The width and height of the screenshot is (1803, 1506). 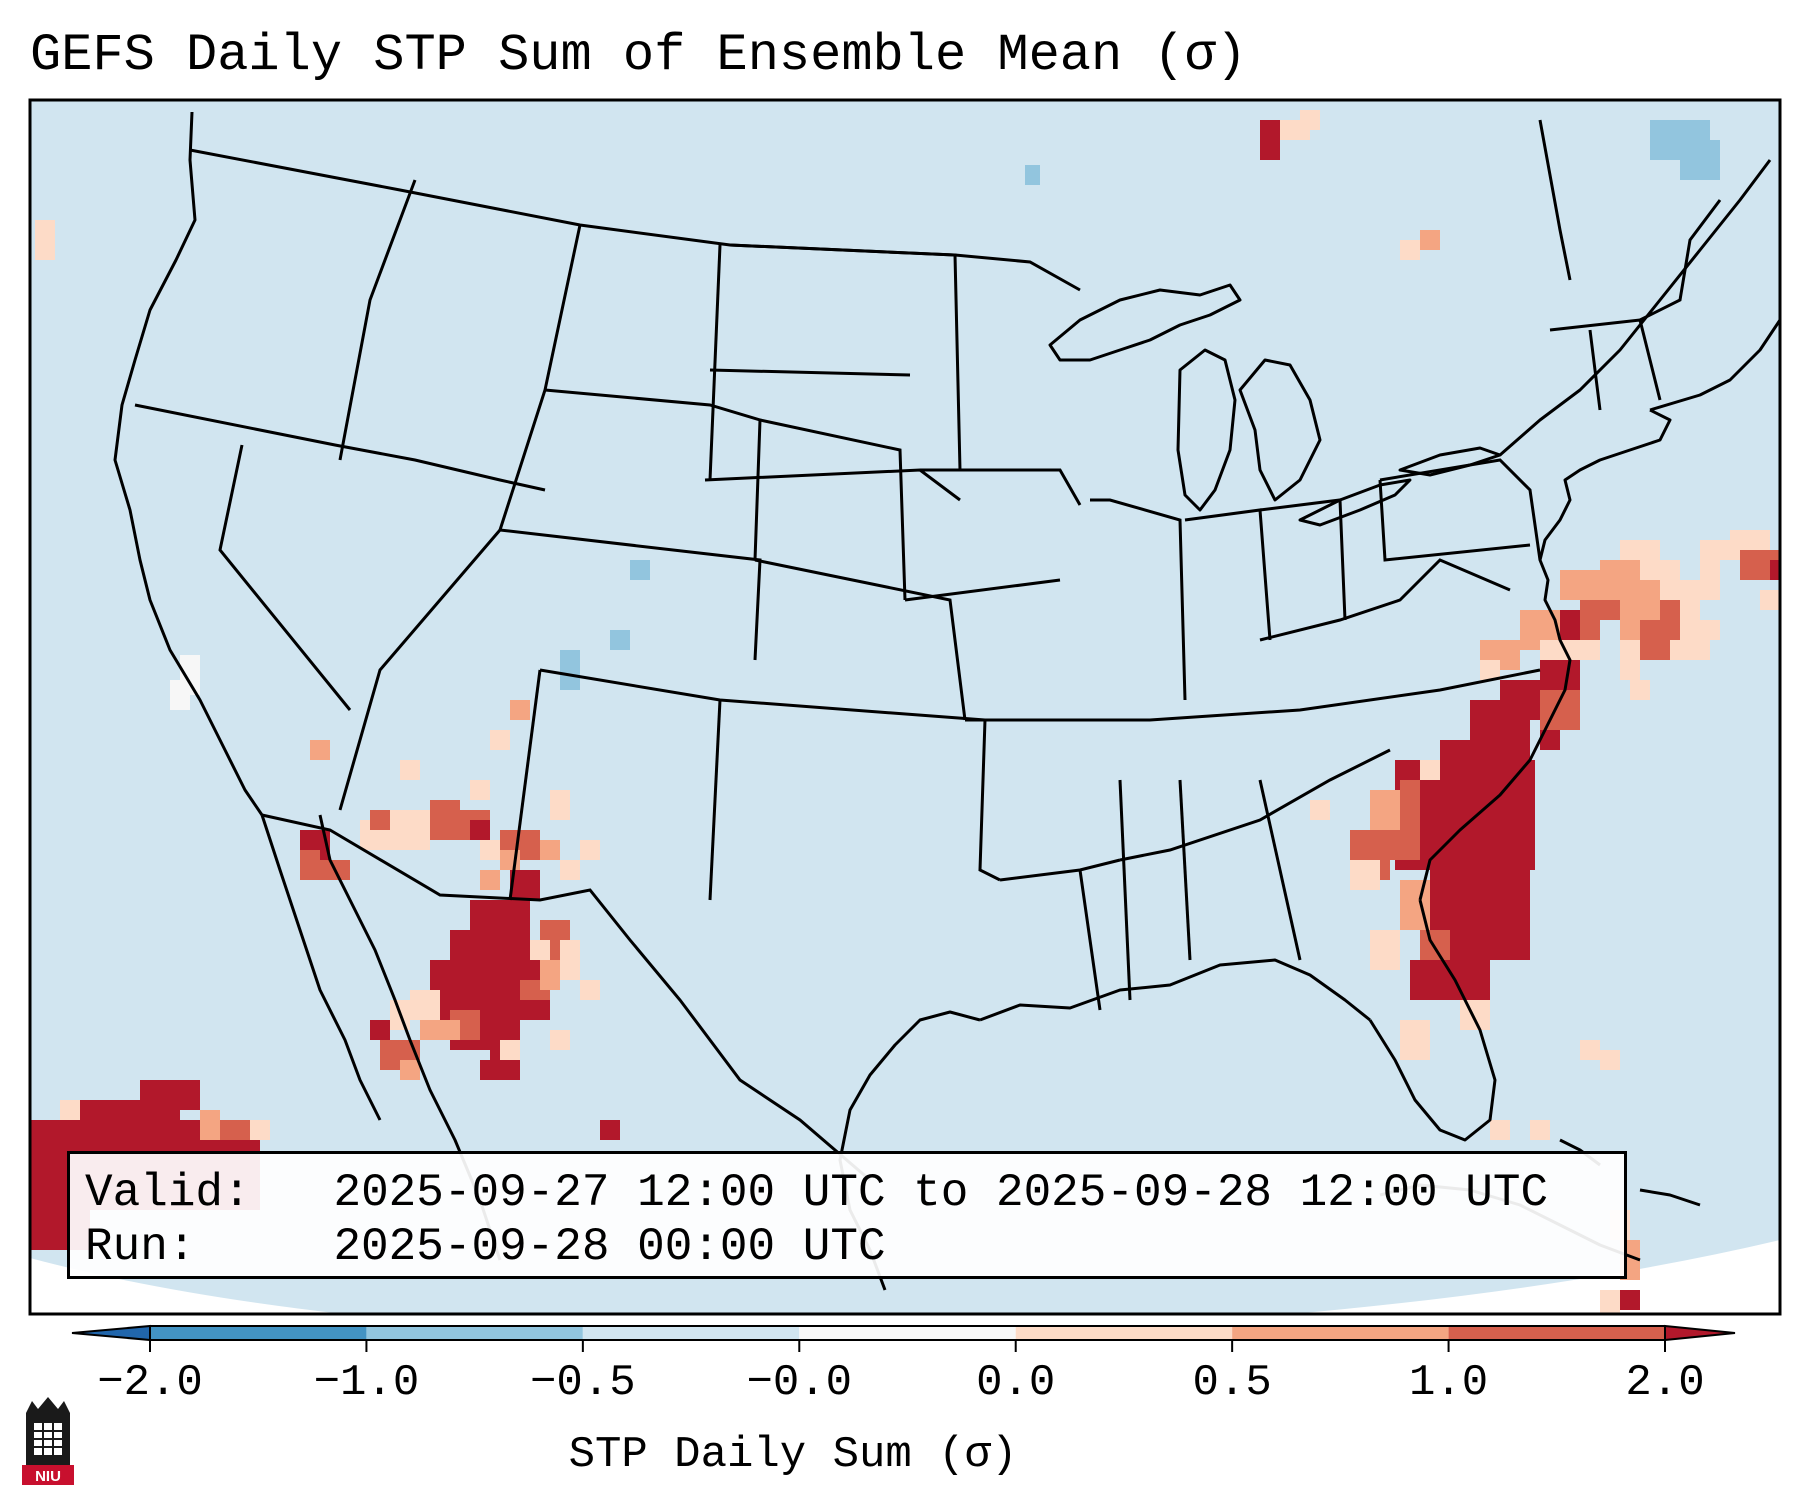 What do you see at coordinates (1016, 1383) in the screenshot?
I see `colorbar-tick-label: 0.0` at bounding box center [1016, 1383].